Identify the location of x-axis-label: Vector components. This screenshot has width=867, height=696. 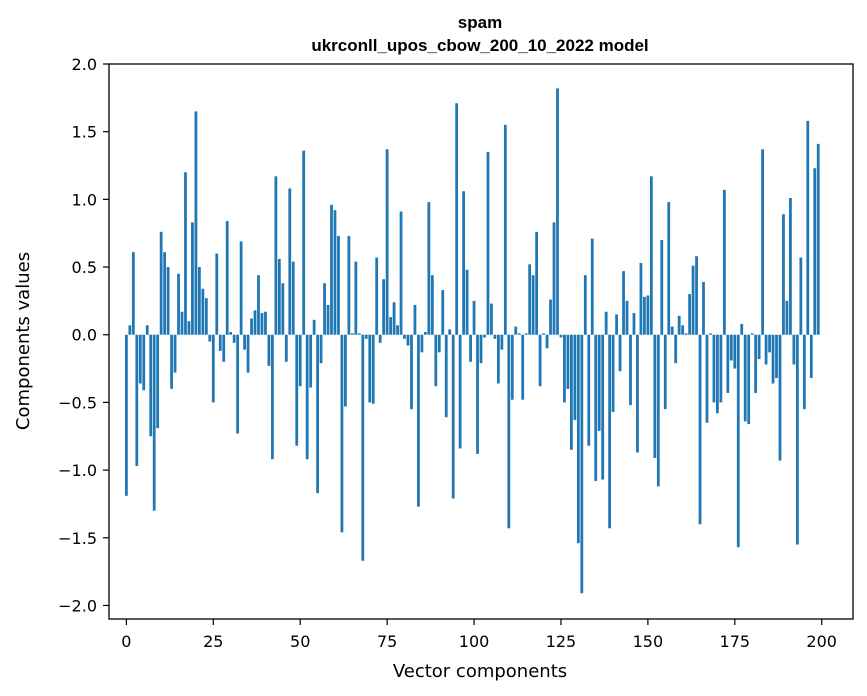
(480, 671).